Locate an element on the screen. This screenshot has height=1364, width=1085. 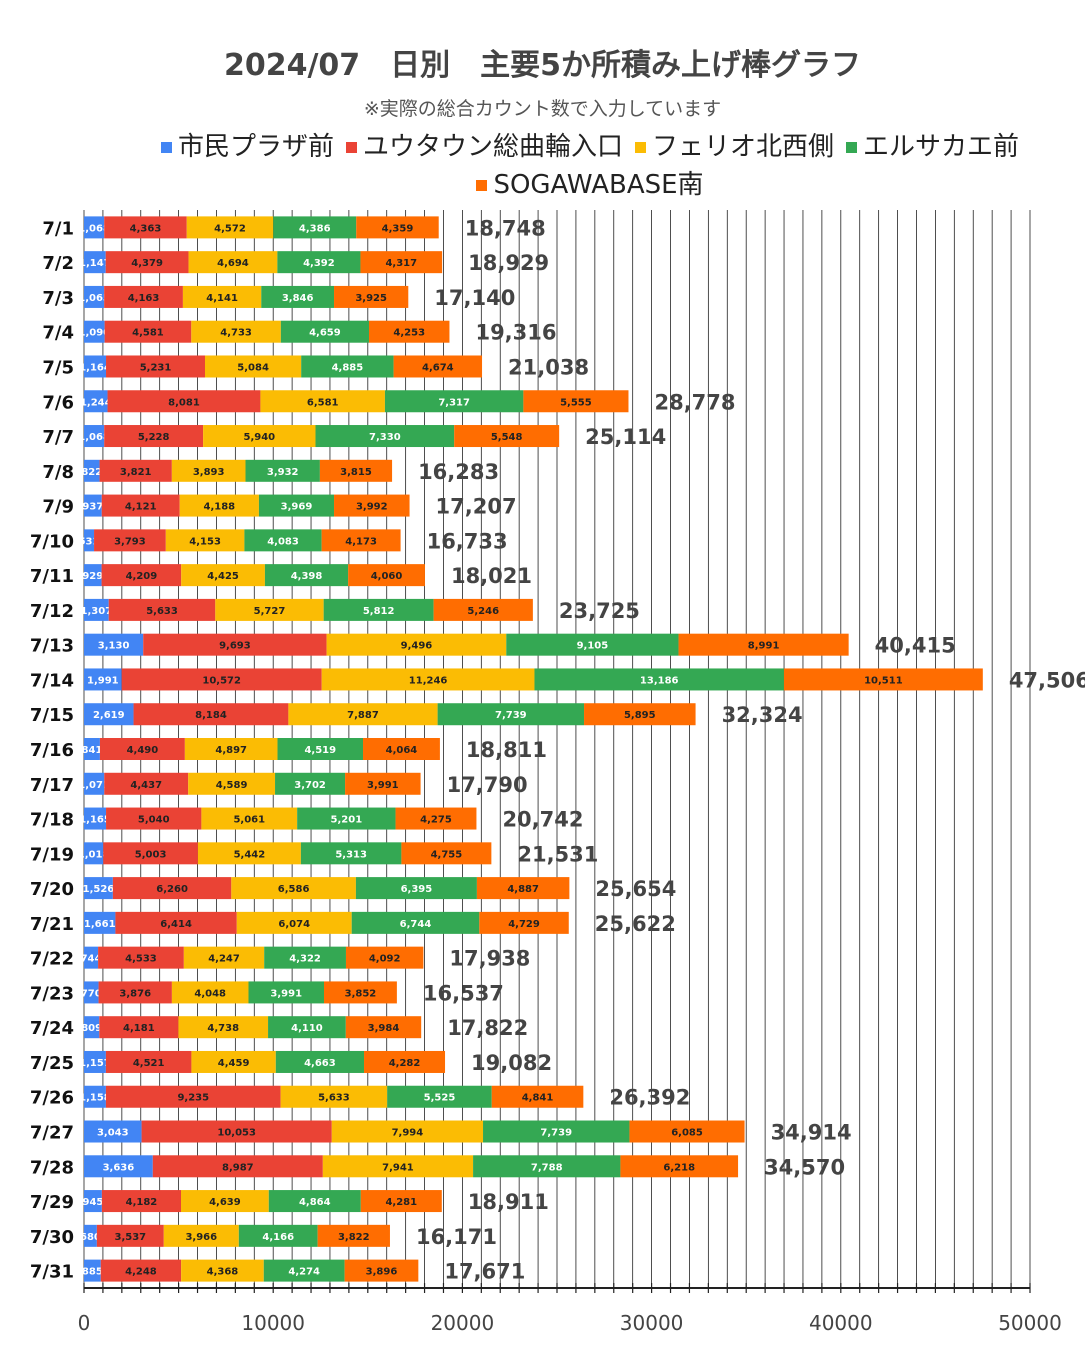
segment-value-label: 5,228 is located at coordinates (154, 437).